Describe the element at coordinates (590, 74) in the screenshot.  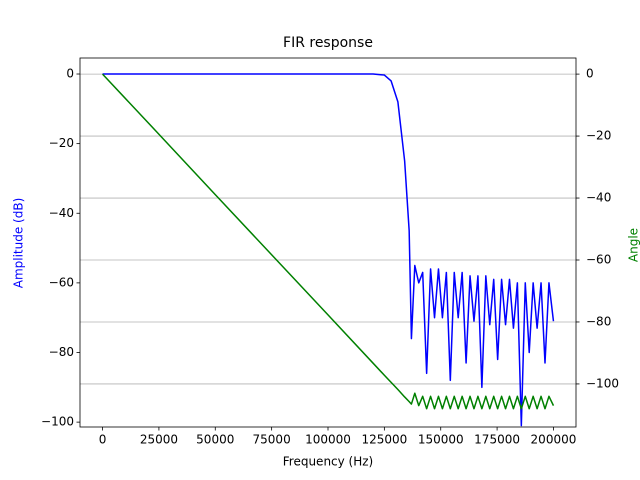
I see `y2-tick-label: 0` at that location.